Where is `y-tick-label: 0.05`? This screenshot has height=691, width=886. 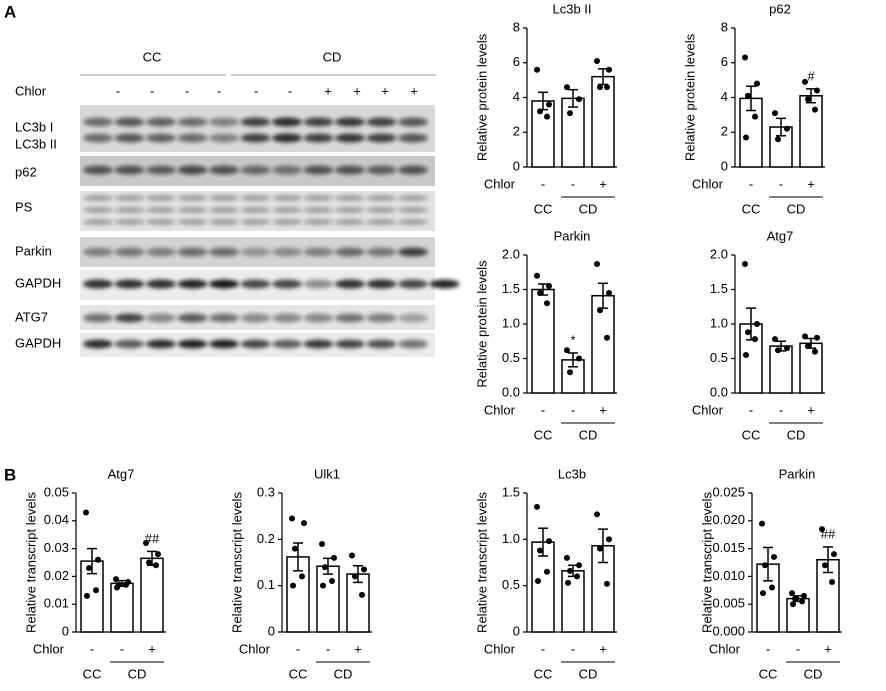
y-tick-label: 0.05 is located at coordinates (56, 491).